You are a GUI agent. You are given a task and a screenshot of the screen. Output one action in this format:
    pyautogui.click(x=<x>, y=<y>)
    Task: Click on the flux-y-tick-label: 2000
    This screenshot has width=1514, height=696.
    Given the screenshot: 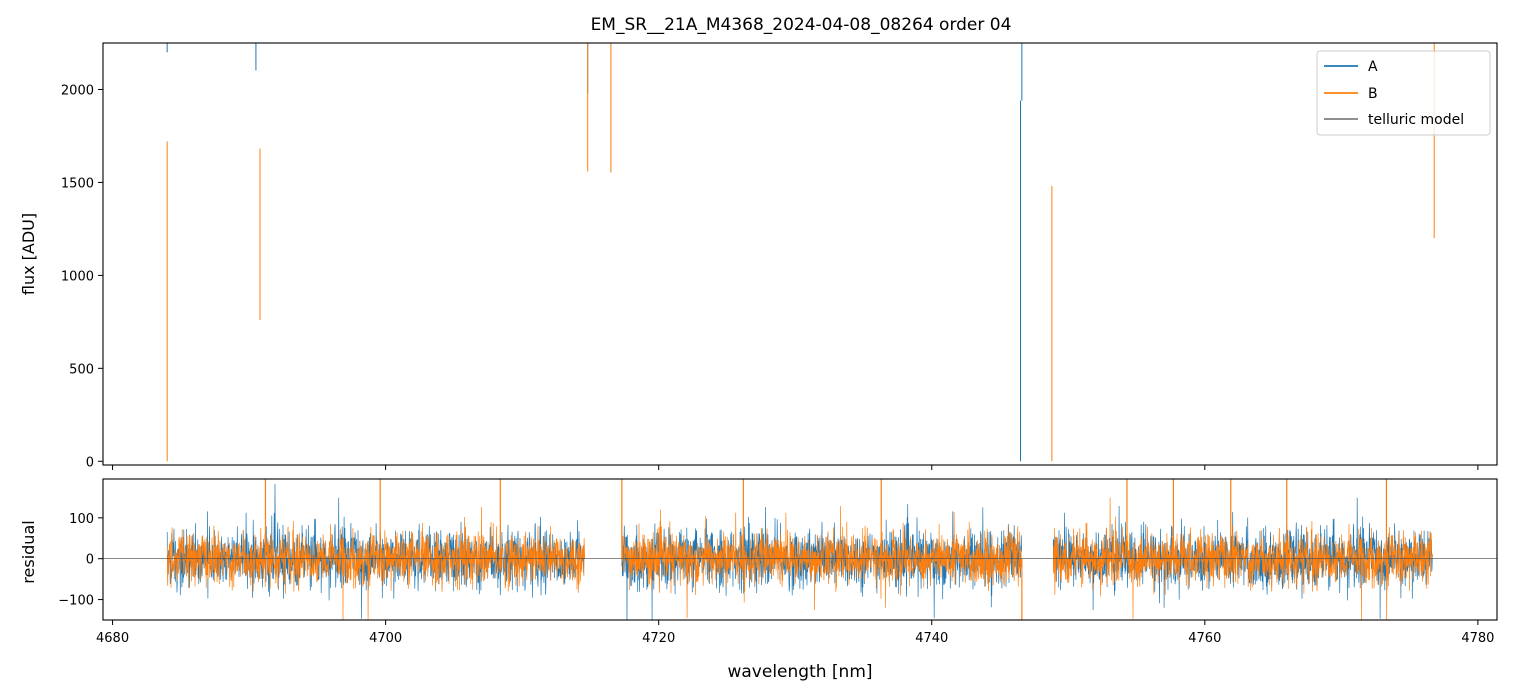 What is the action you would take?
    pyautogui.click(x=77, y=90)
    